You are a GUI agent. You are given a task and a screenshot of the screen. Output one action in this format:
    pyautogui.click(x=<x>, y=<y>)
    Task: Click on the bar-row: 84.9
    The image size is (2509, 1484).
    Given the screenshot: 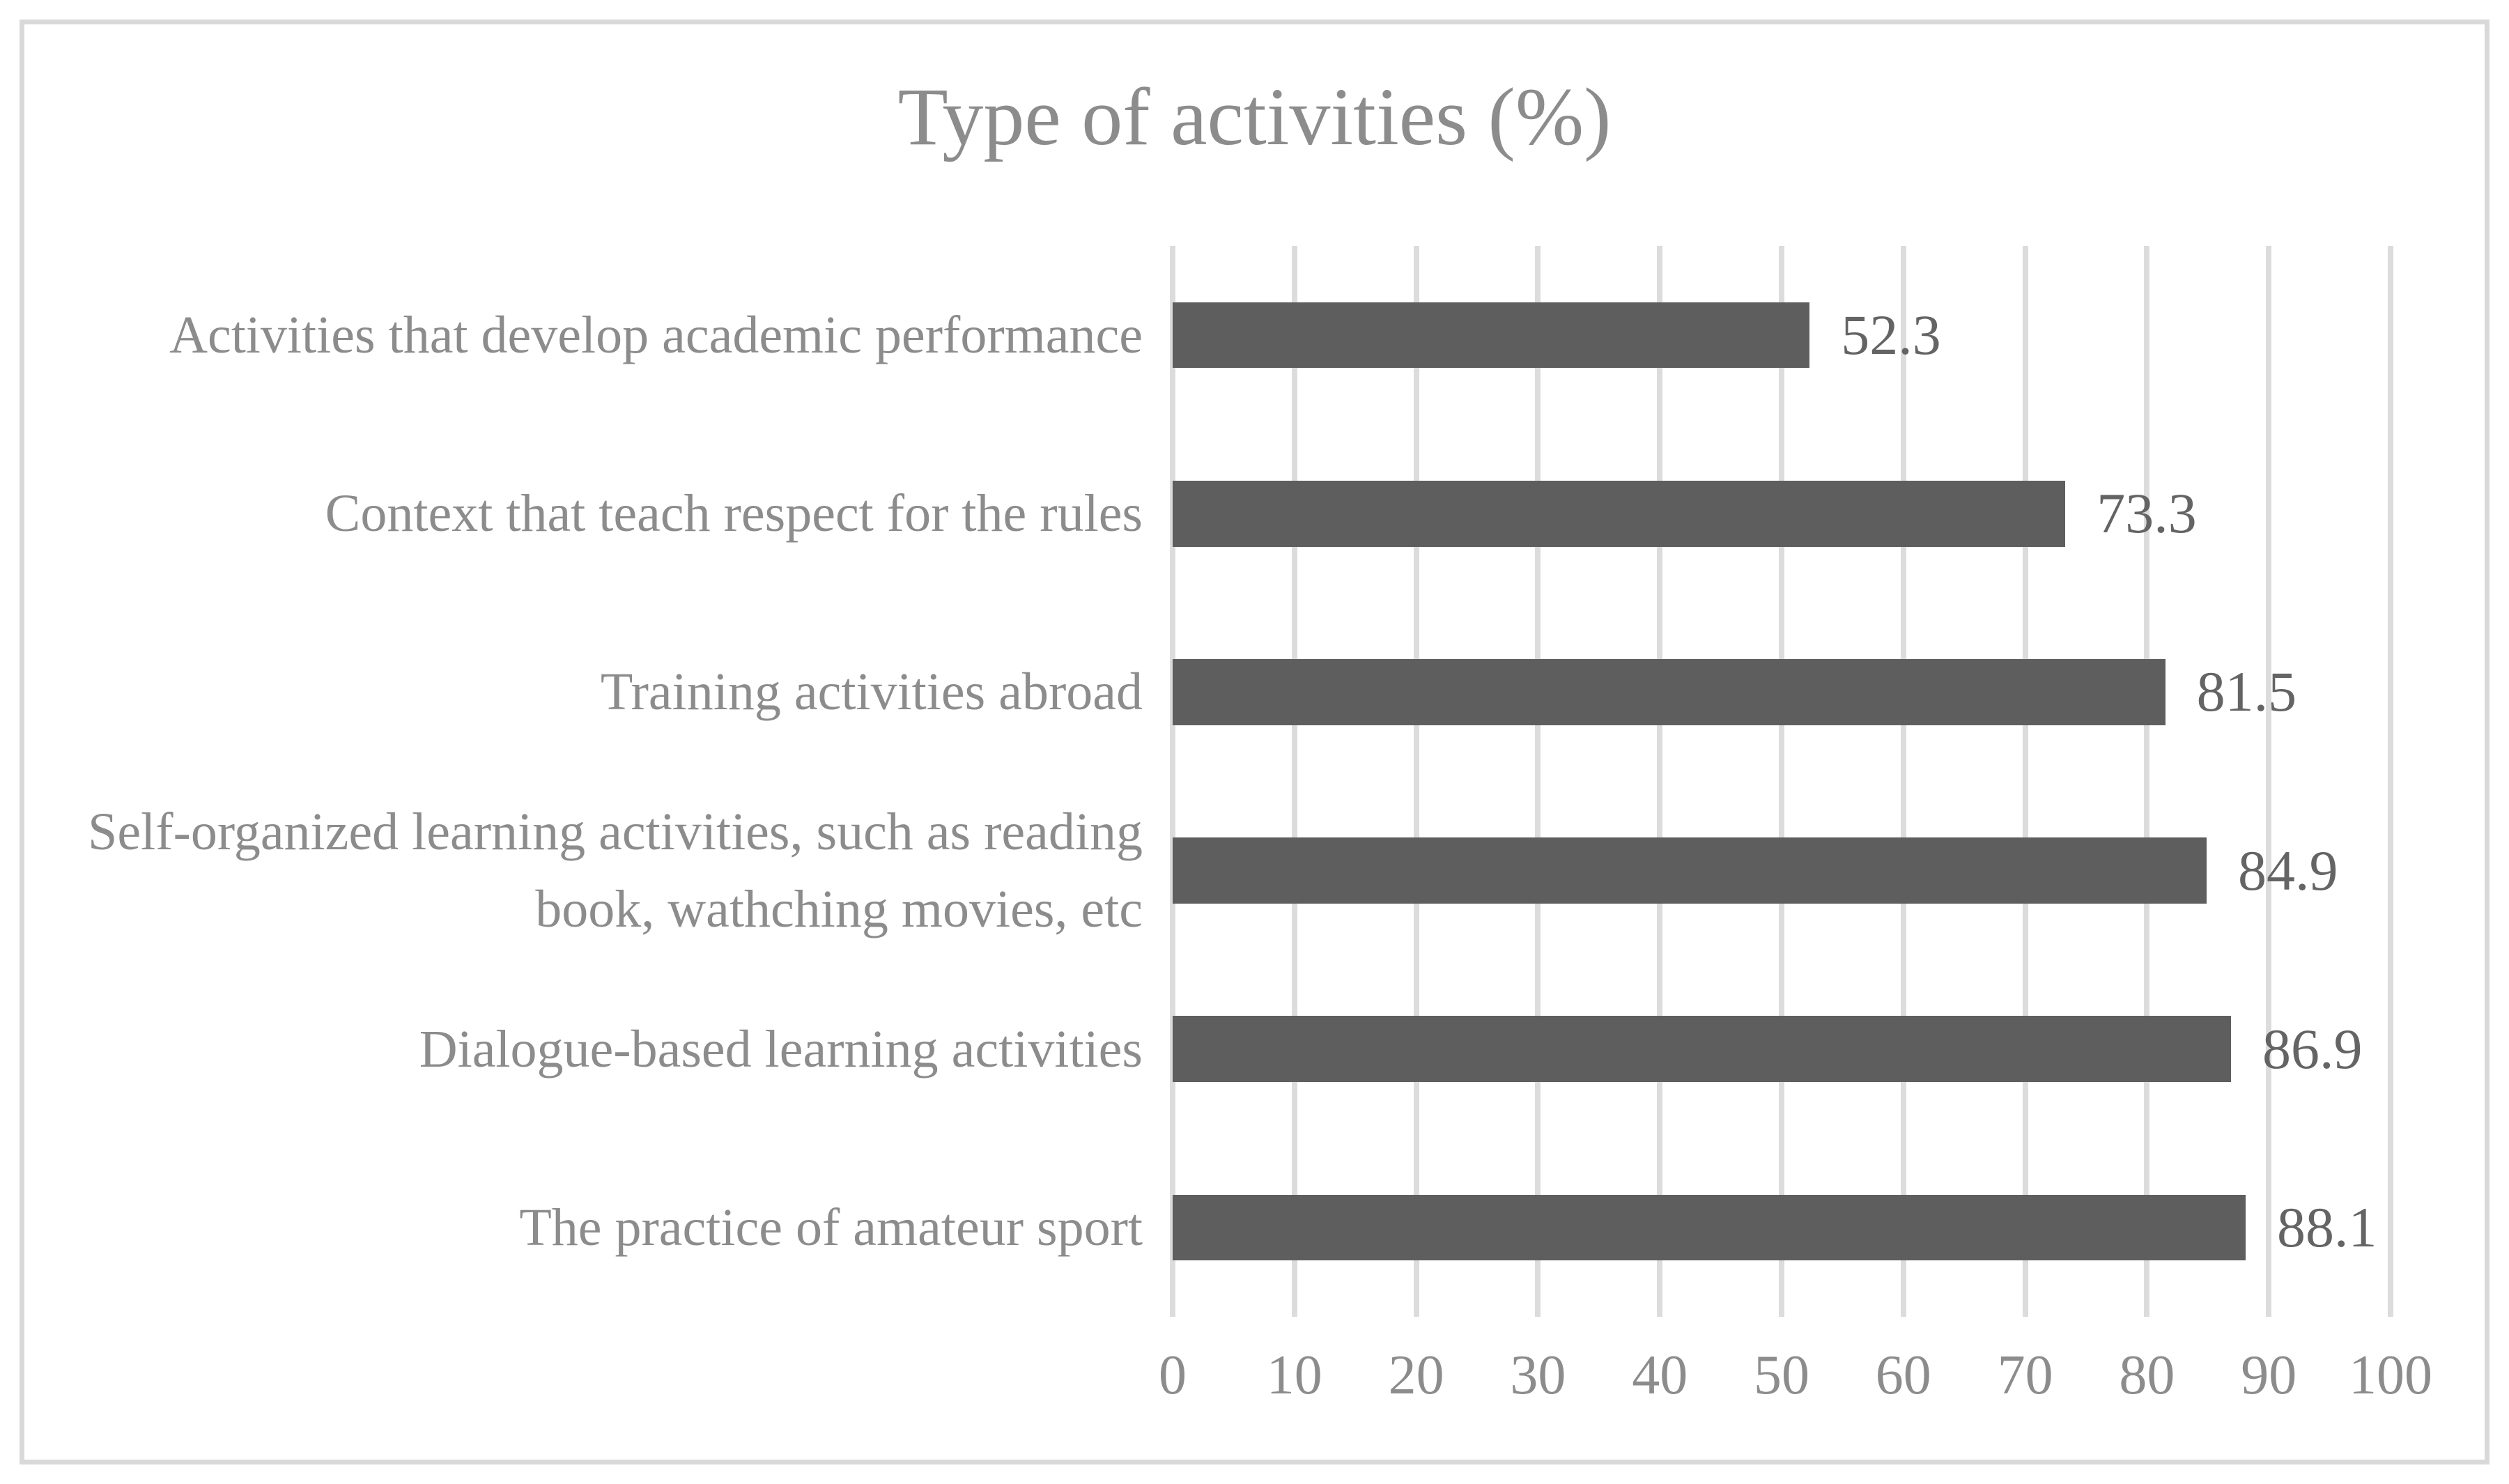 What is the action you would take?
    pyautogui.click(x=1782, y=871)
    